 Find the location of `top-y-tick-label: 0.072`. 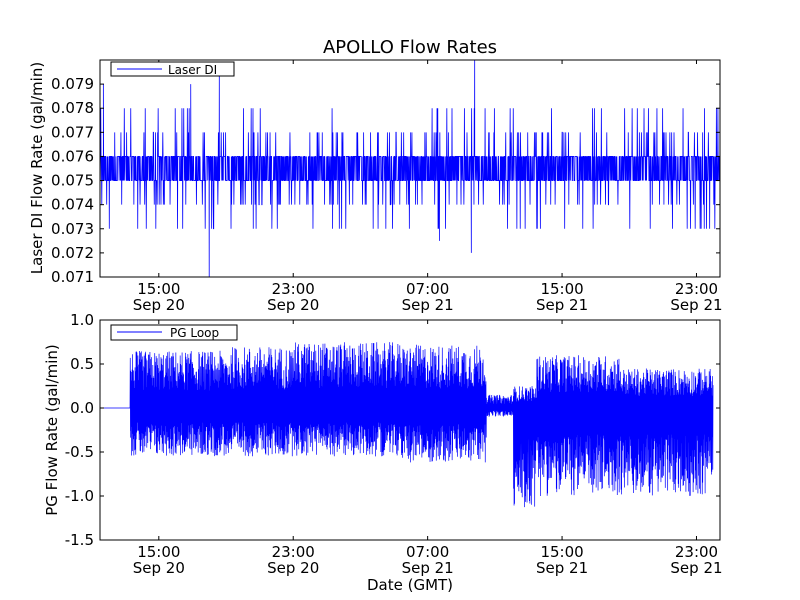

top-y-tick-label: 0.072 is located at coordinates (72, 253).